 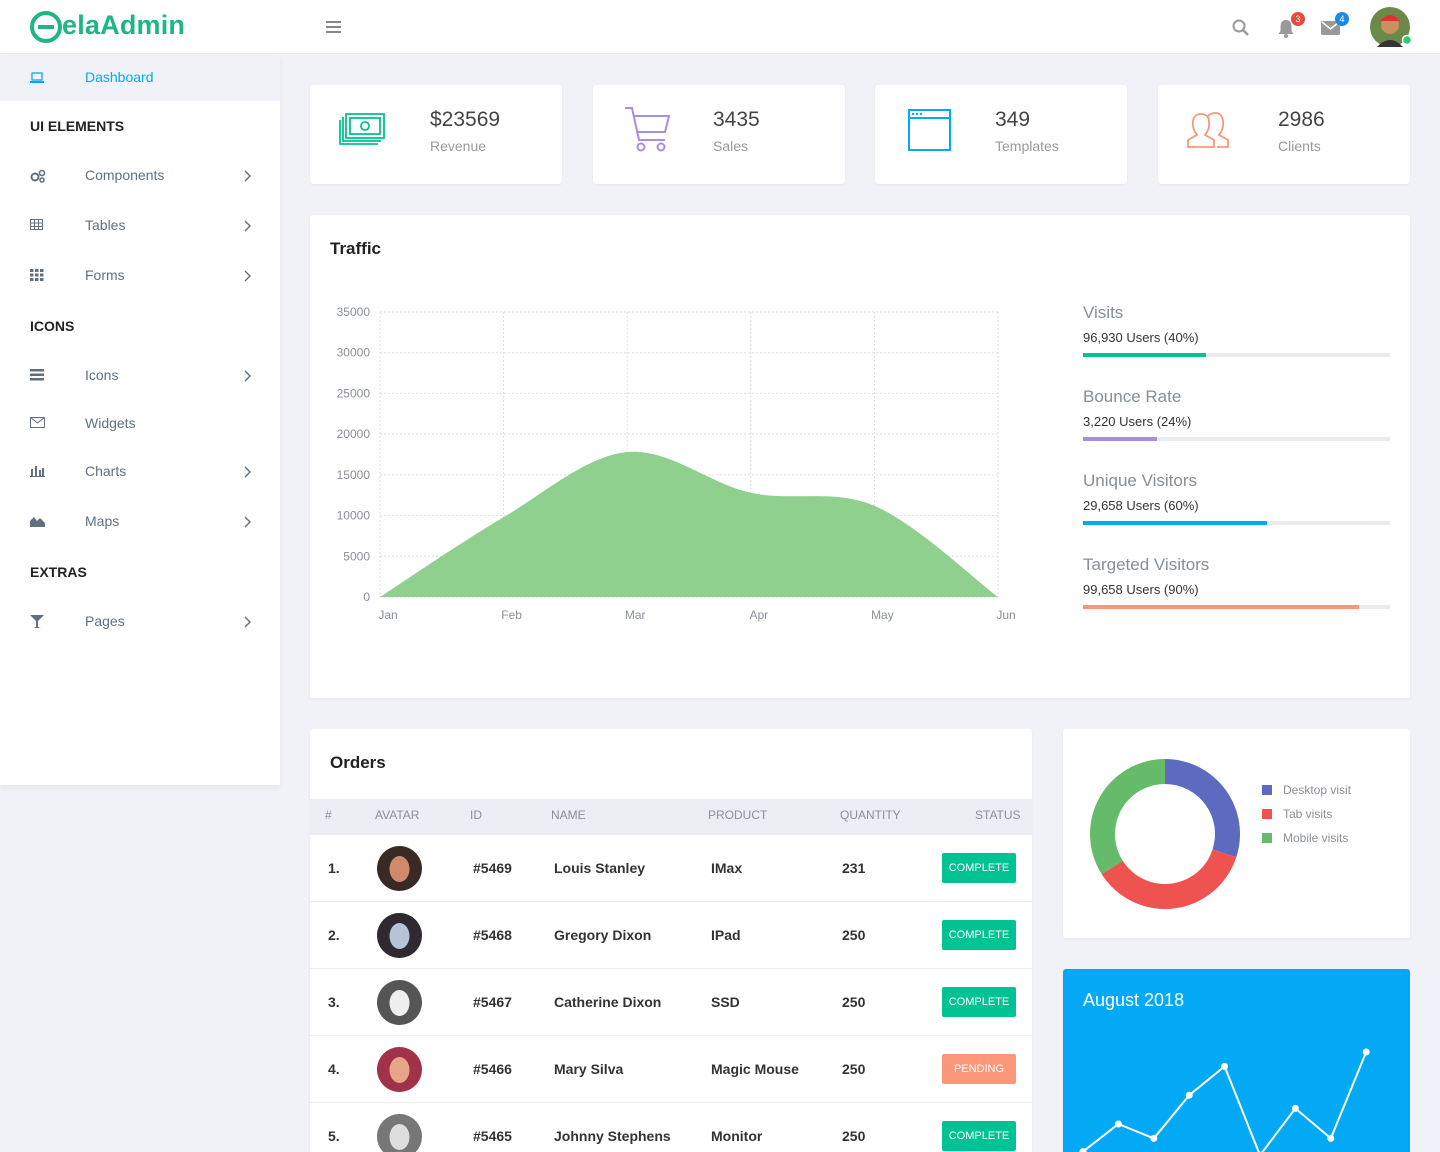 What do you see at coordinates (1137, 421) in the screenshot?
I see `stat-detail: 3,220 Users (24%)` at bounding box center [1137, 421].